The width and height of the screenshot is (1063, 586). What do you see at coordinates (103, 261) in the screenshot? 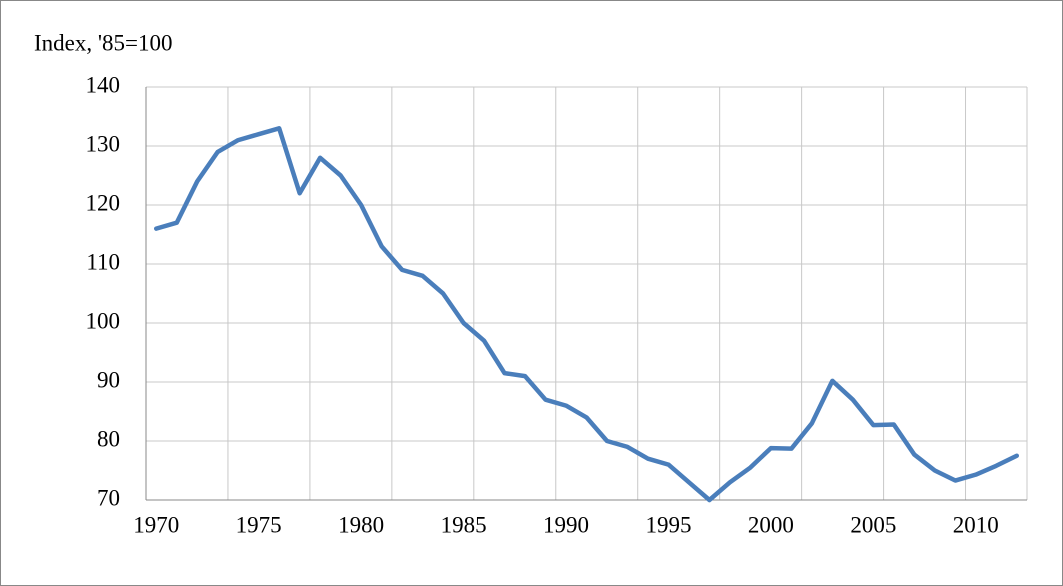
I see `y-tick-label: 110` at bounding box center [103, 261].